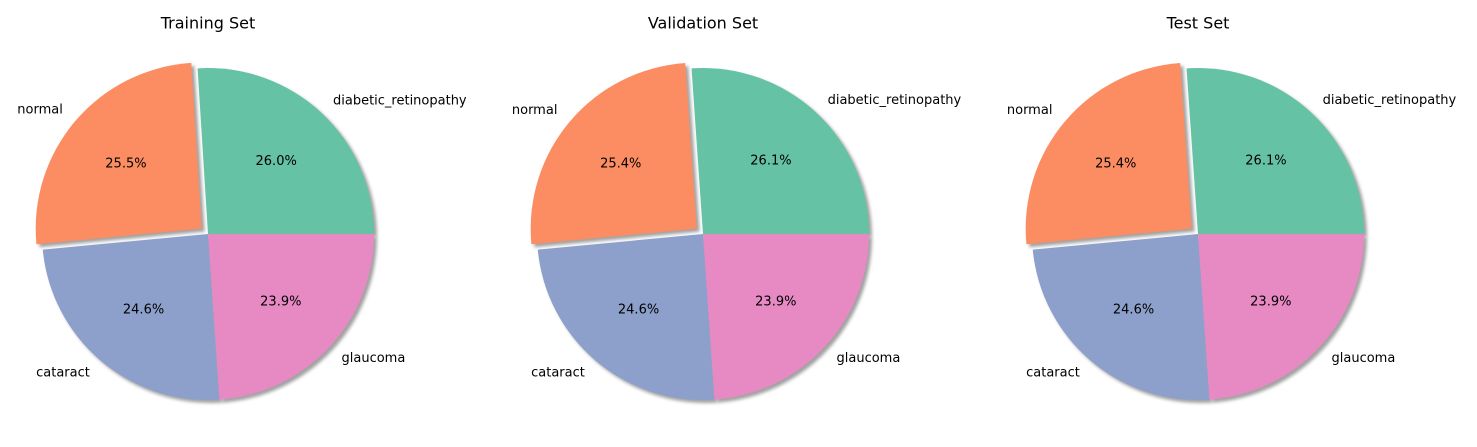  What do you see at coordinates (125, 163) in the screenshot?
I see `pie-percent-label: 25.5%` at bounding box center [125, 163].